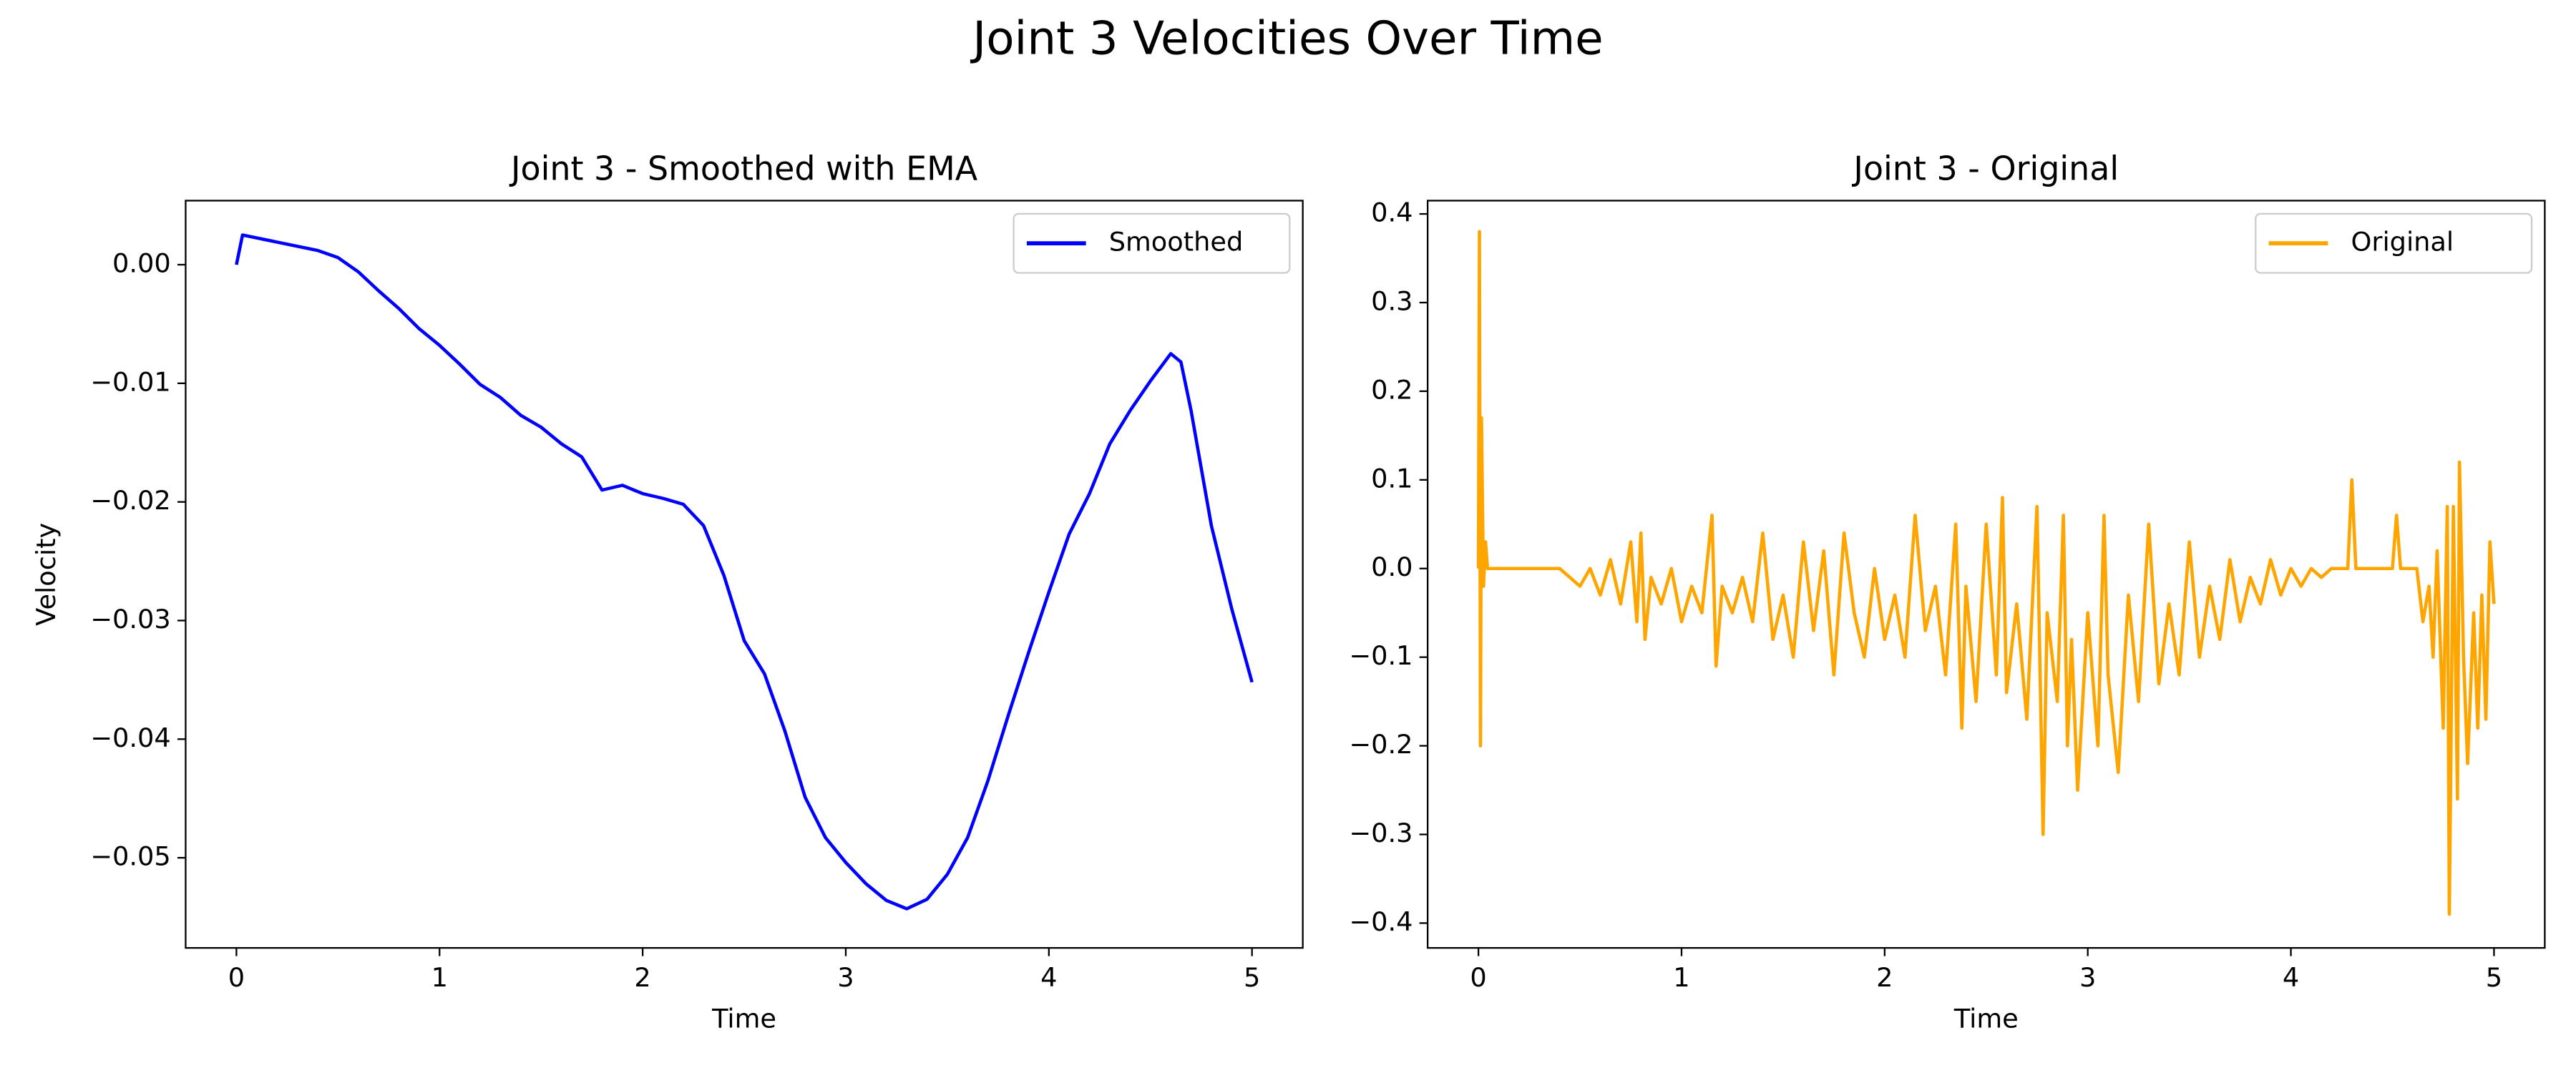 Image resolution: width=2576 pixels, height=1073 pixels. What do you see at coordinates (130, 501) in the screenshot?
I see `y-tick-label: −0.02` at bounding box center [130, 501].